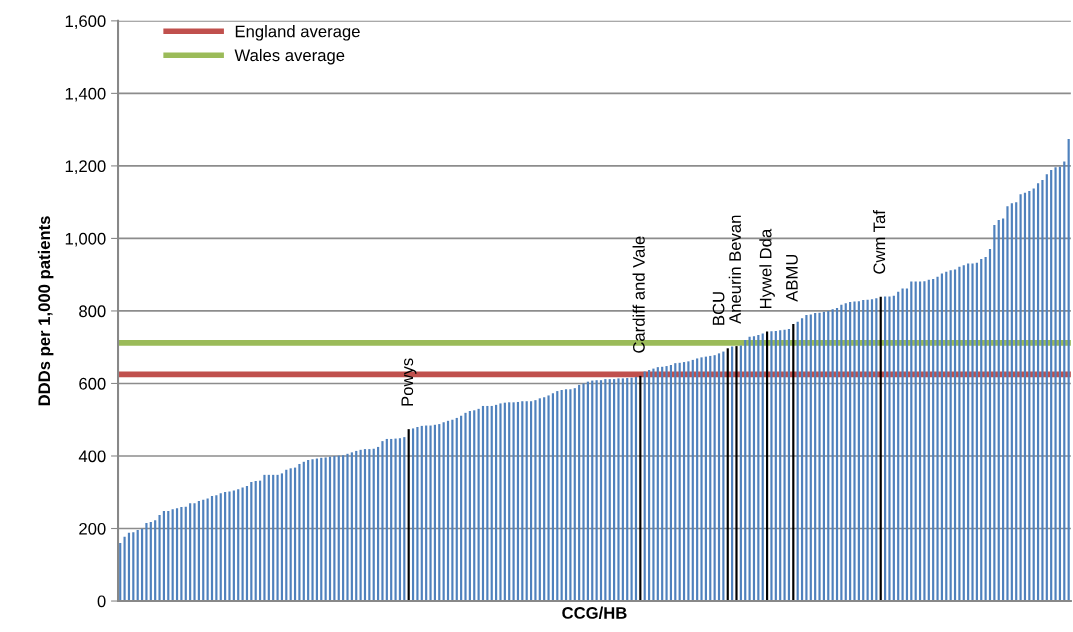 The width and height of the screenshot is (1073, 632). I want to click on annotation: Cardiff and Vale, so click(638, 294).